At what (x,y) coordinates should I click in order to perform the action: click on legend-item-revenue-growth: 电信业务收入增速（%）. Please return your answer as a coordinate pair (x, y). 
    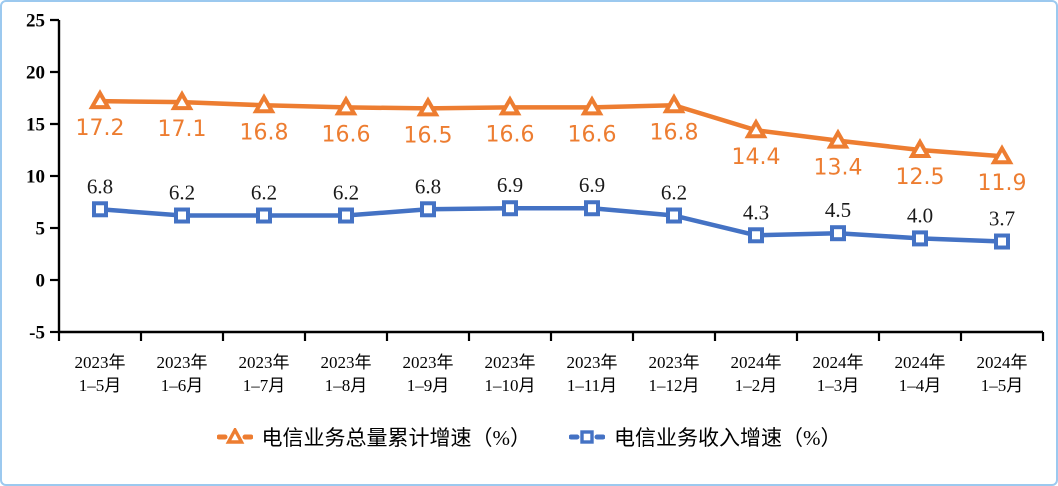
    Looking at the image, I should click on (705, 437).